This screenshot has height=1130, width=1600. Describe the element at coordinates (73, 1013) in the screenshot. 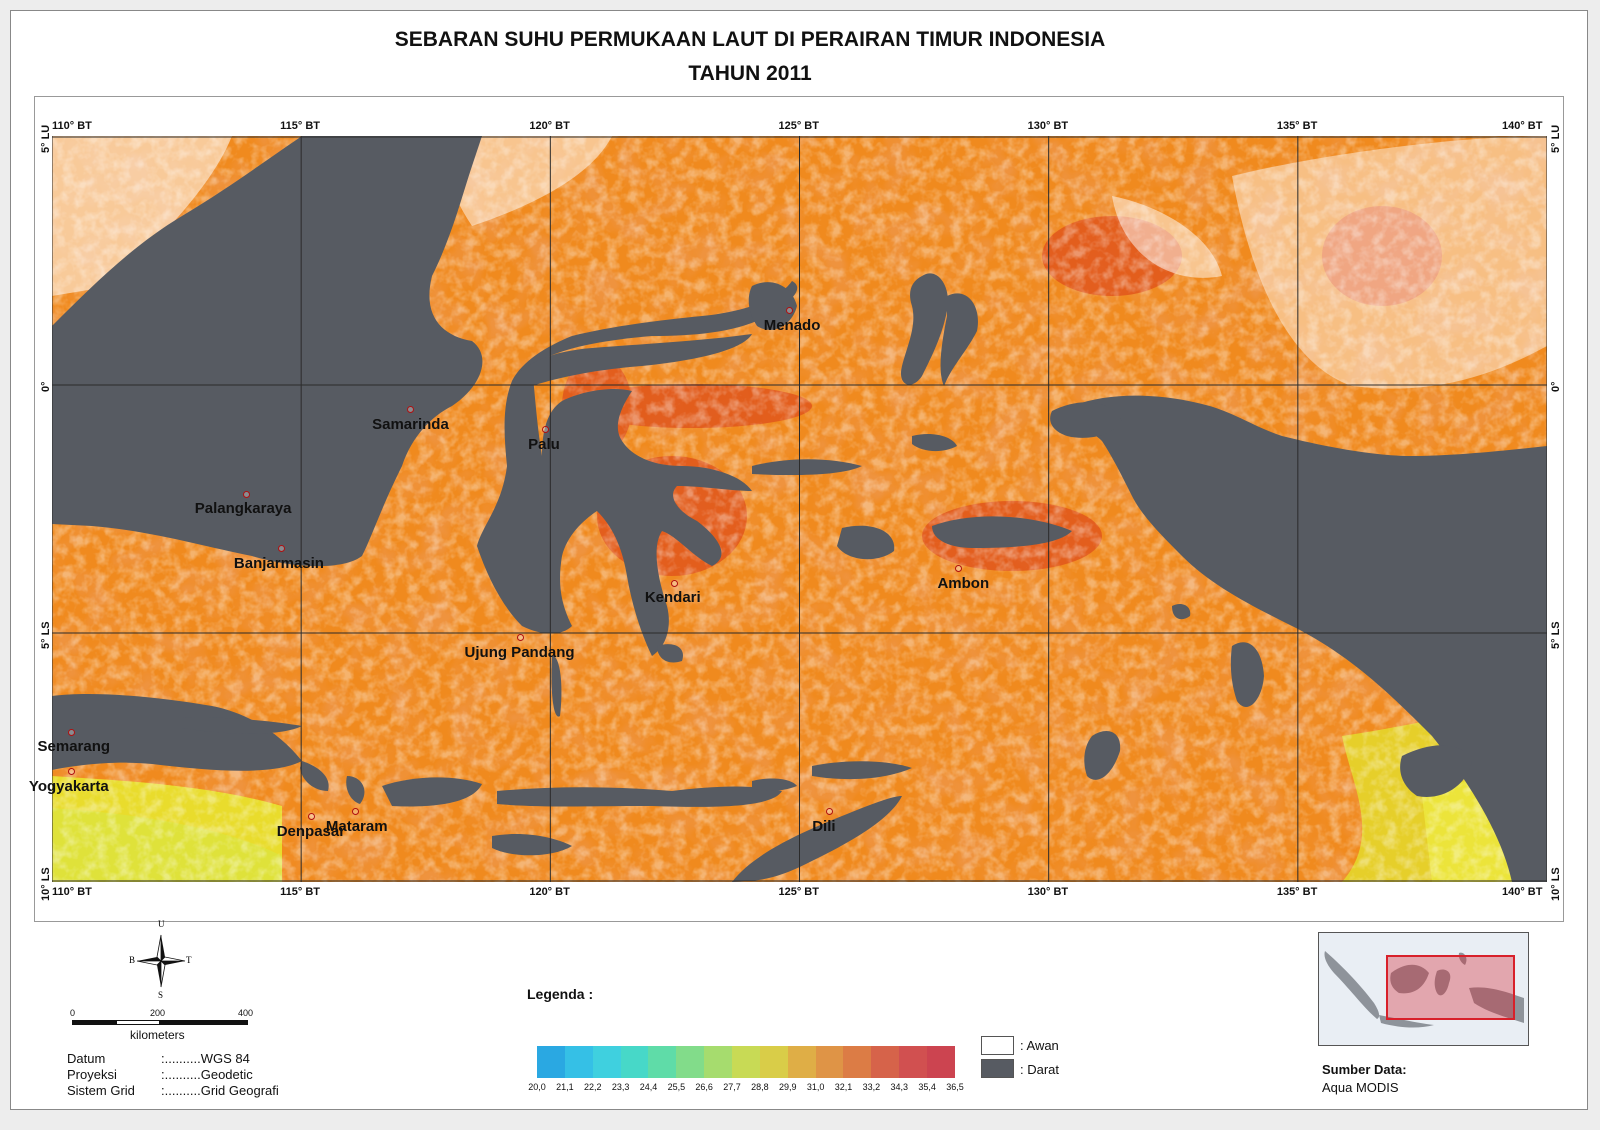

I see `scale-tick-0: 0` at that location.